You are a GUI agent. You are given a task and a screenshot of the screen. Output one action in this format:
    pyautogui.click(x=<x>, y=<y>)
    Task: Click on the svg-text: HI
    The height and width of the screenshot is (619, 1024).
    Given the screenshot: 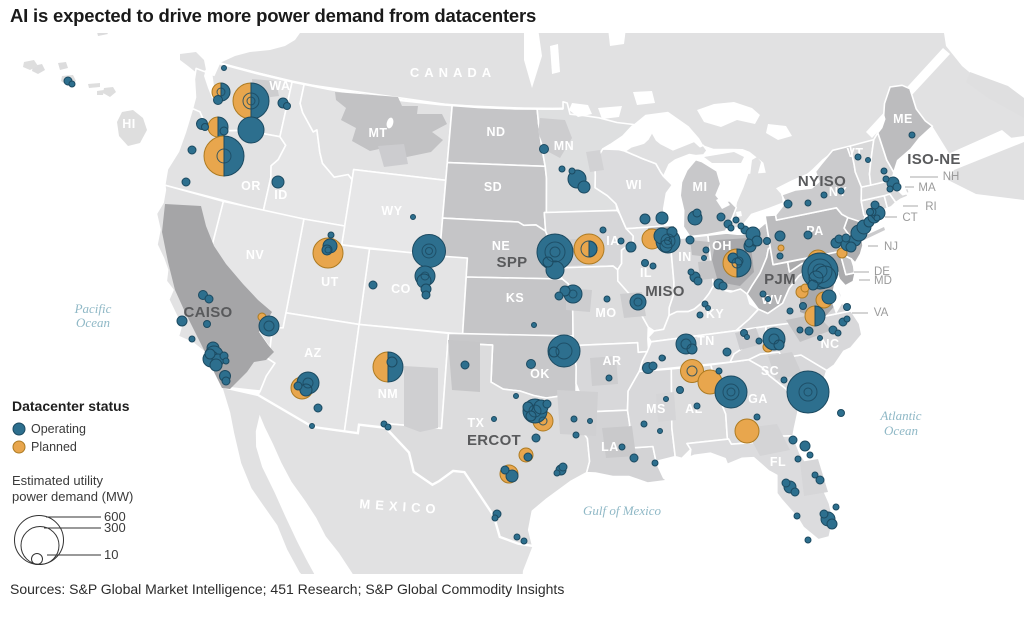 What is the action you would take?
    pyautogui.click(x=129, y=124)
    